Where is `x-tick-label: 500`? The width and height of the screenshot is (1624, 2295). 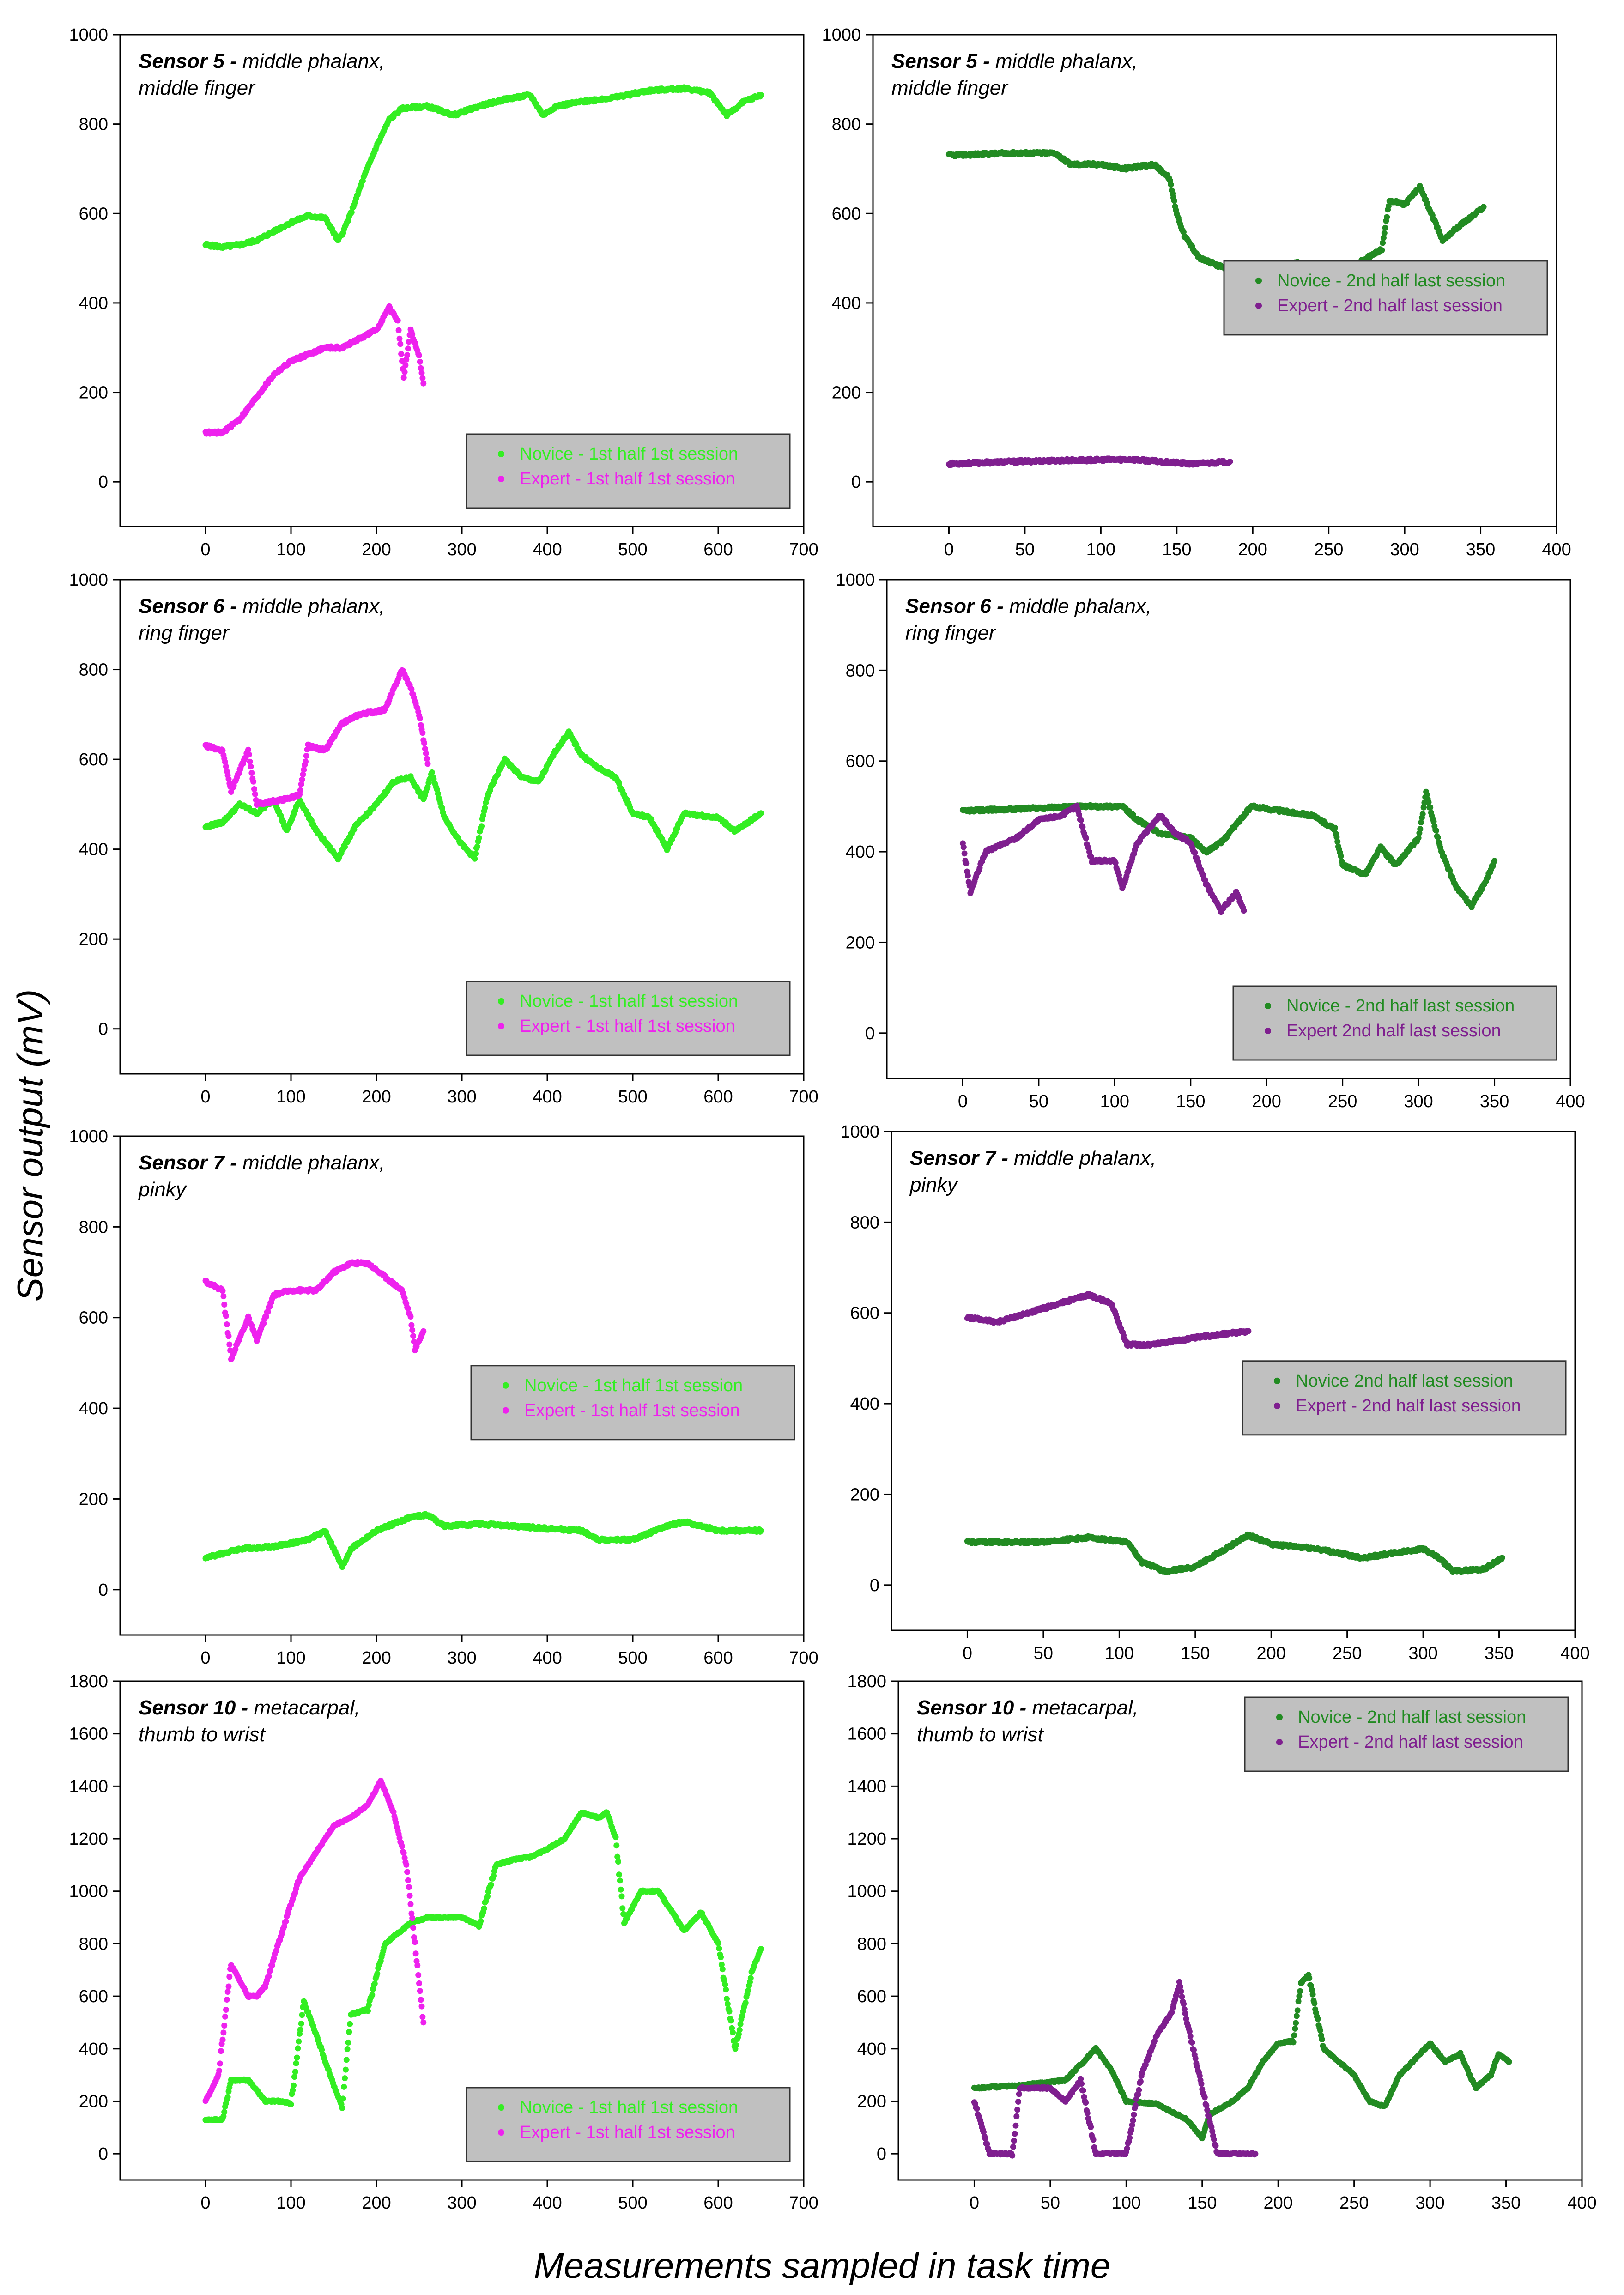
x-tick-label: 500 is located at coordinates (632, 549).